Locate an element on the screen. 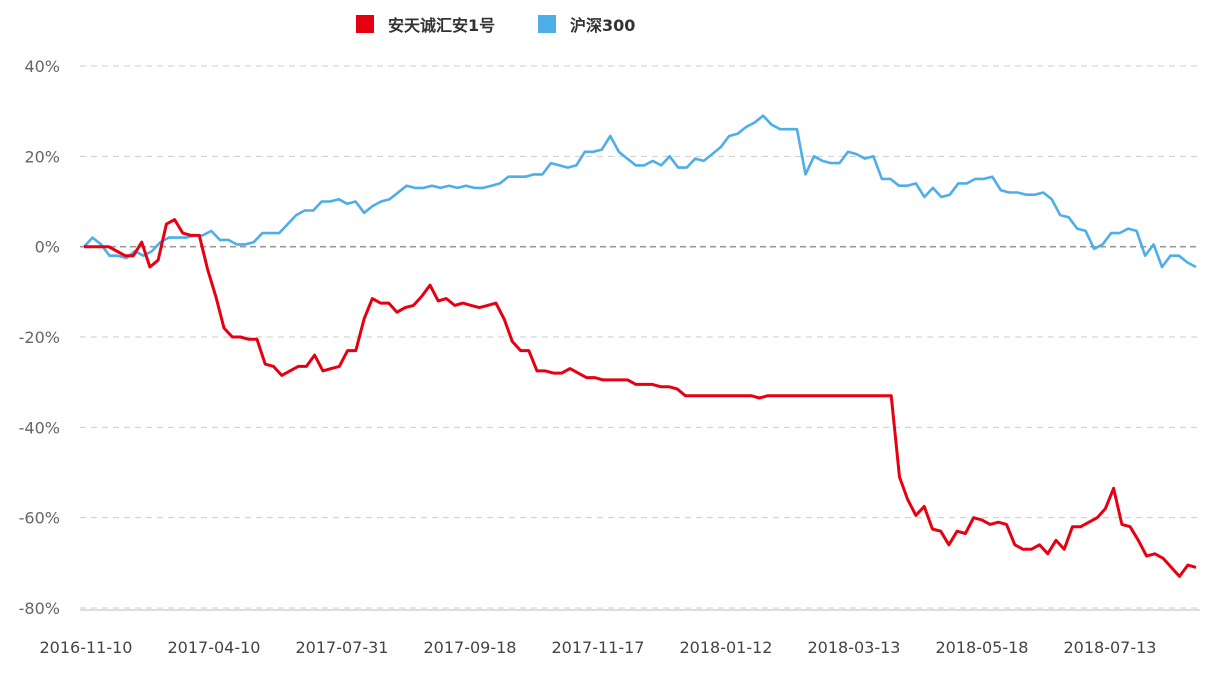 This screenshot has height=679, width=1225. y-tick-label: 0% is located at coordinates (47, 247).